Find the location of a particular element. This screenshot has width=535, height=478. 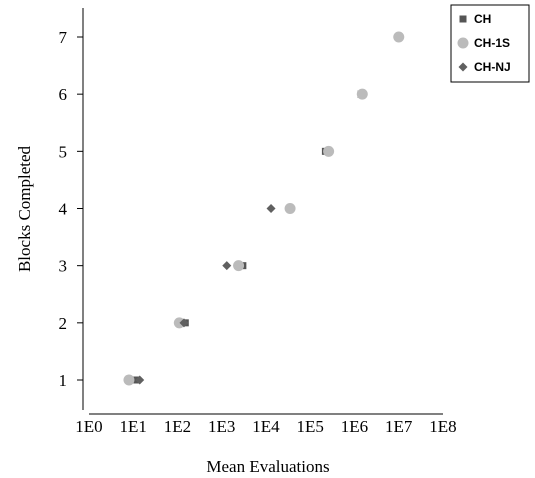

y-tick-label: 6 is located at coordinates (63, 94).